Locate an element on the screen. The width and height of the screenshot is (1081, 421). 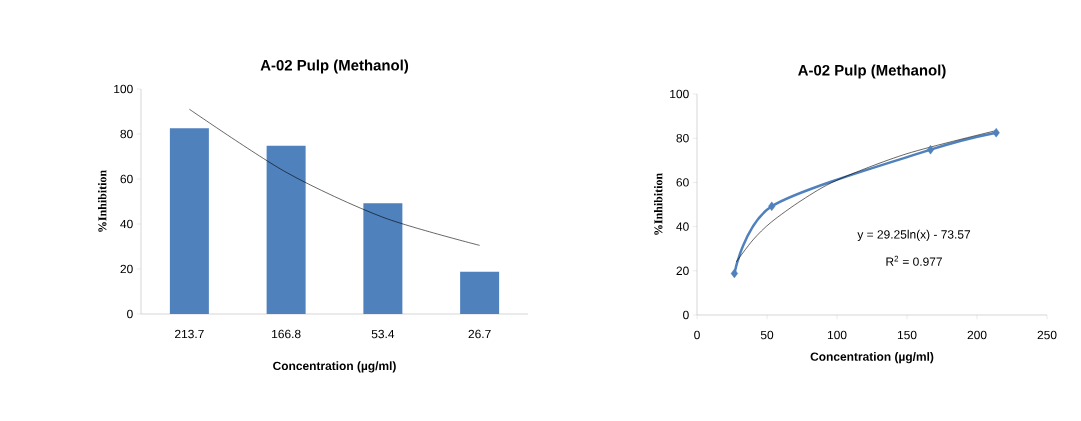
x-tick-label: 53.4 is located at coordinates (383, 334).